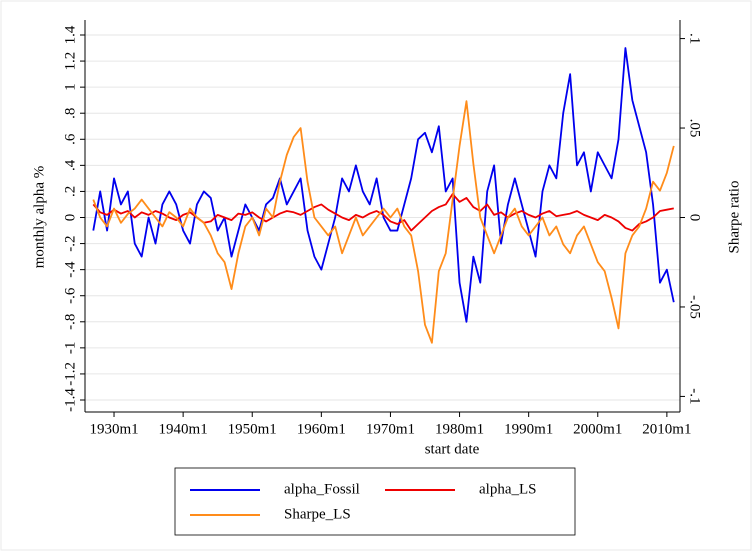 The image size is (752, 551). I want to click on y-tick-label: .2, so click(70, 191).